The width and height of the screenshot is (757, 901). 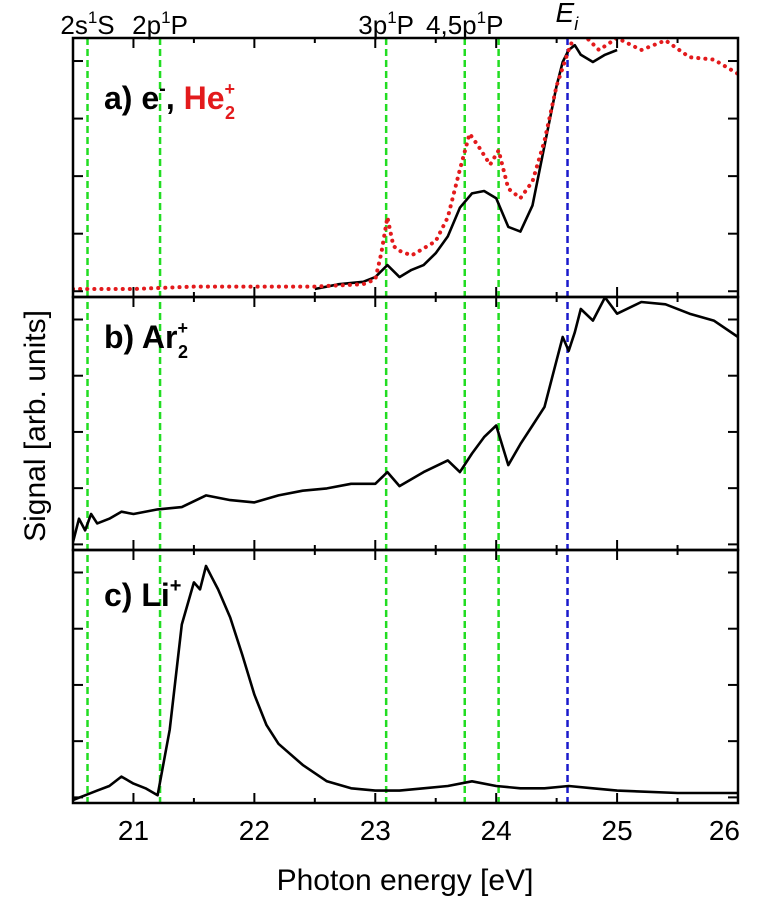 I want to click on panel-labels: a) e-, He+ 2 b) Ar+ 2 c) Li+, so click(x=169, y=345).